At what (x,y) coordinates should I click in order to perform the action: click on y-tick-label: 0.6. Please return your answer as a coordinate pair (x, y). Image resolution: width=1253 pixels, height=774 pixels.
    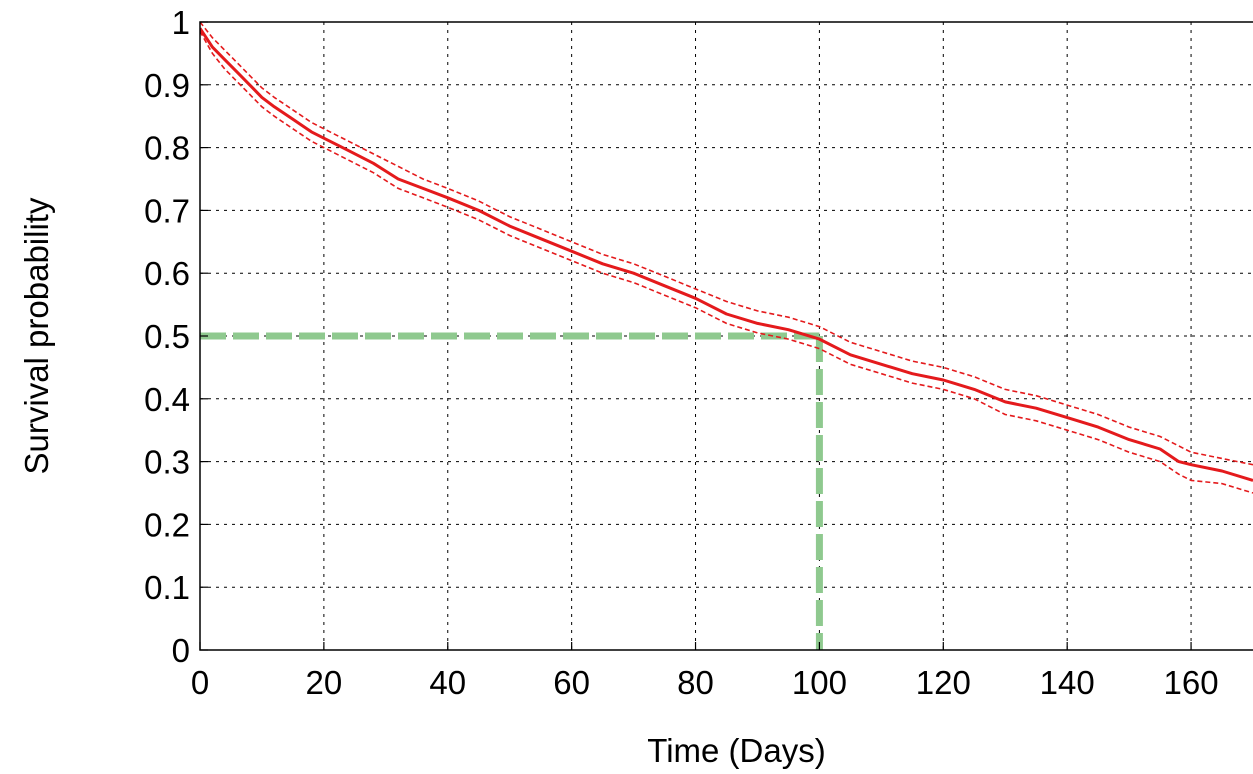
    Looking at the image, I should click on (167, 273).